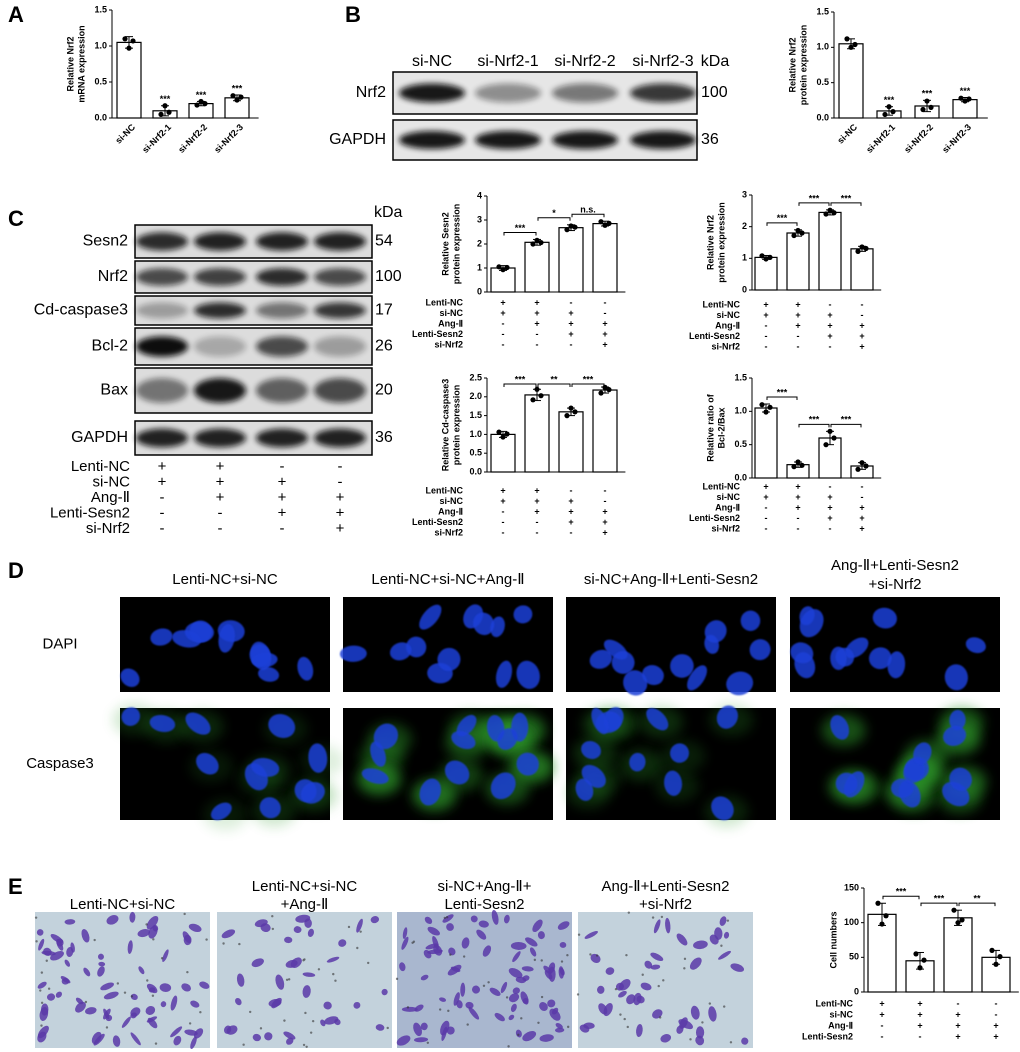 Image resolution: width=1020 pixels, height=1052 pixels. I want to click on y-tick-label: 4, so click(479, 195).